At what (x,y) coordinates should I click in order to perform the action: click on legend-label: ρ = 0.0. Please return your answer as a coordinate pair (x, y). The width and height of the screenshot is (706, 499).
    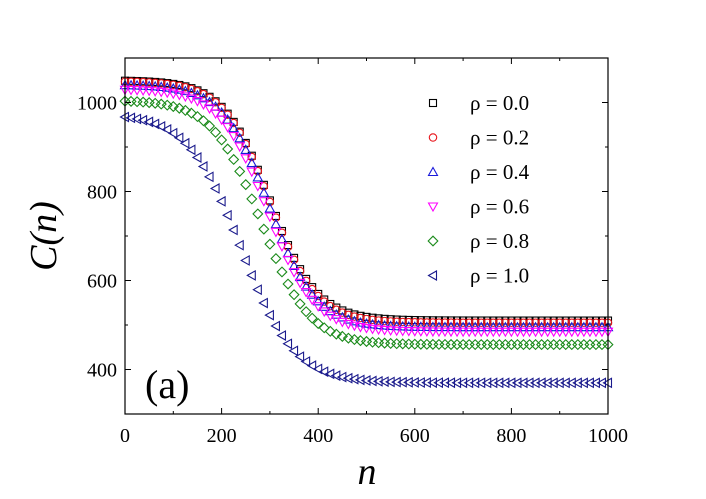
    Looking at the image, I should click on (499, 103).